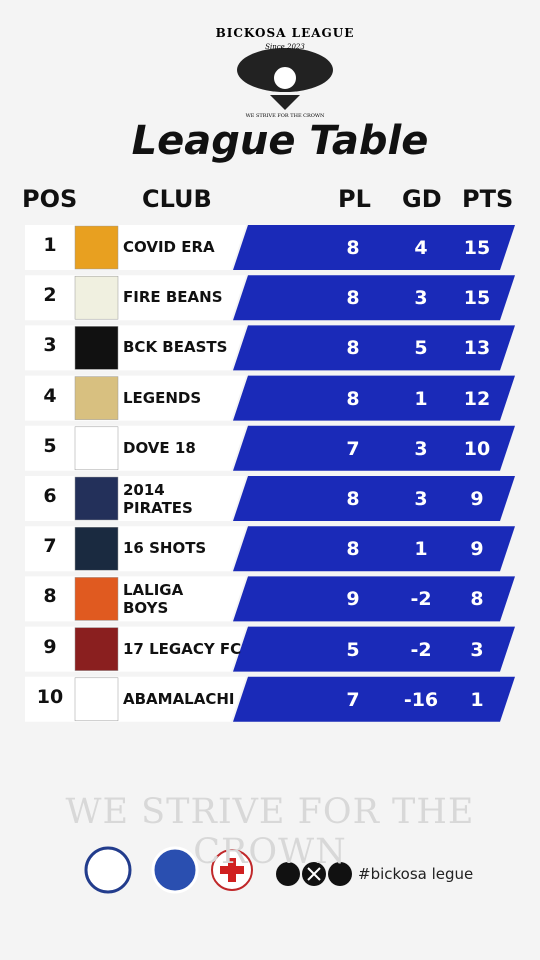 This screenshot has height=960, width=540. Describe the element at coordinates (179, 698) in the screenshot. I see `club-name: ABAMALACHI` at that location.